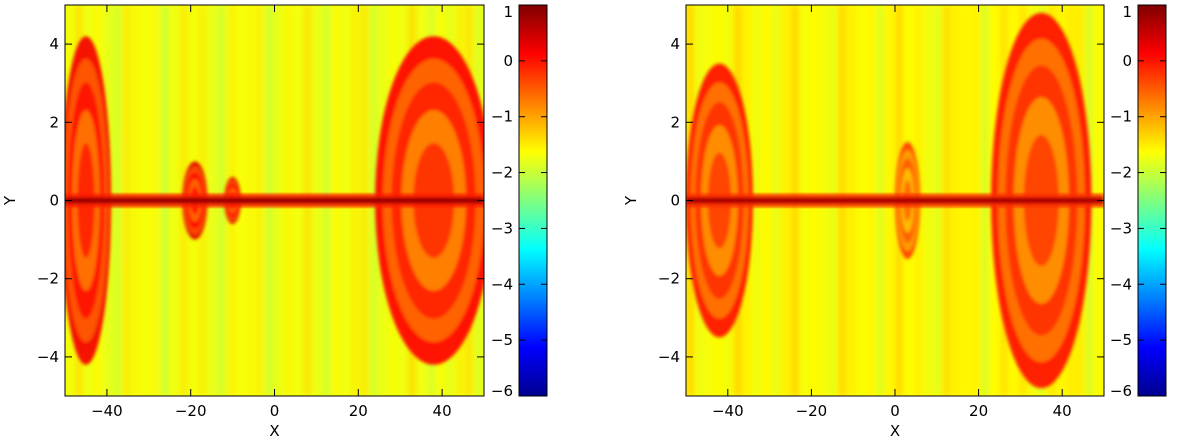  I want to click on colorbar-2: 1 0 −1 −2 −3 −4 −5 −6, so click(1138, 201).